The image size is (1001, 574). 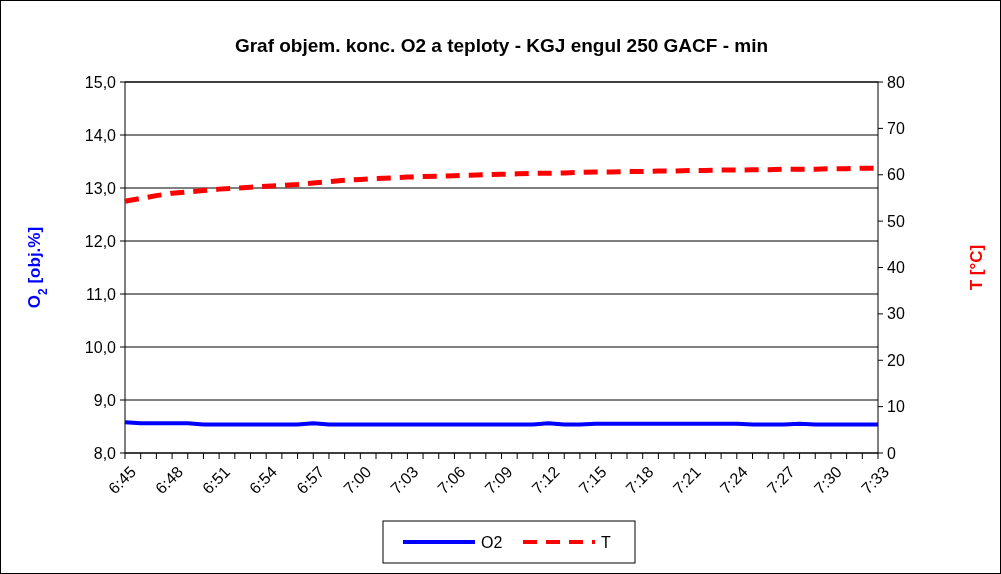 I want to click on x-tick-label: 7:24, so click(x=733, y=480).